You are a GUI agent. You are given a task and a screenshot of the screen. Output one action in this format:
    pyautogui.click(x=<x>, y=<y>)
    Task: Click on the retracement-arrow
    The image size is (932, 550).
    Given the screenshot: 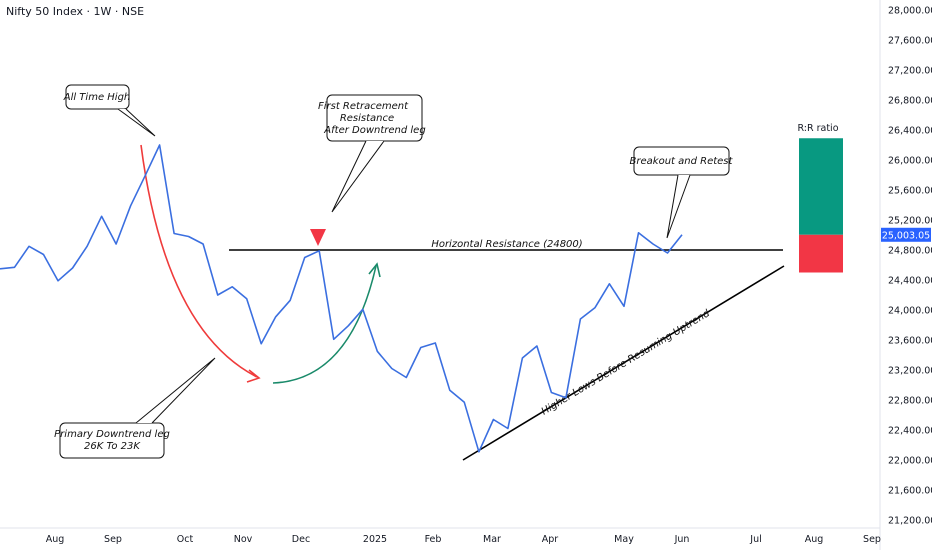 What is the action you would take?
    pyautogui.click(x=324, y=324)
    